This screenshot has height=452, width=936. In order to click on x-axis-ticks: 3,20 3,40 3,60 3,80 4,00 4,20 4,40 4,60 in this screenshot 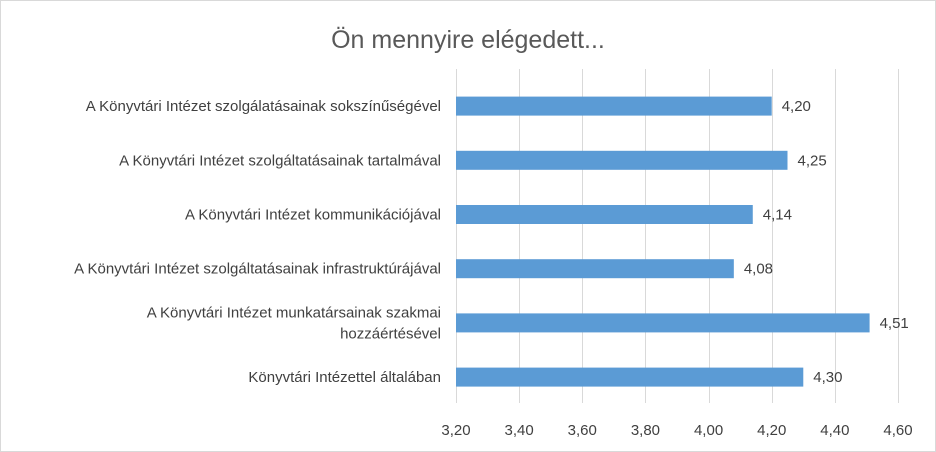, I will do `click(676, 430)`.